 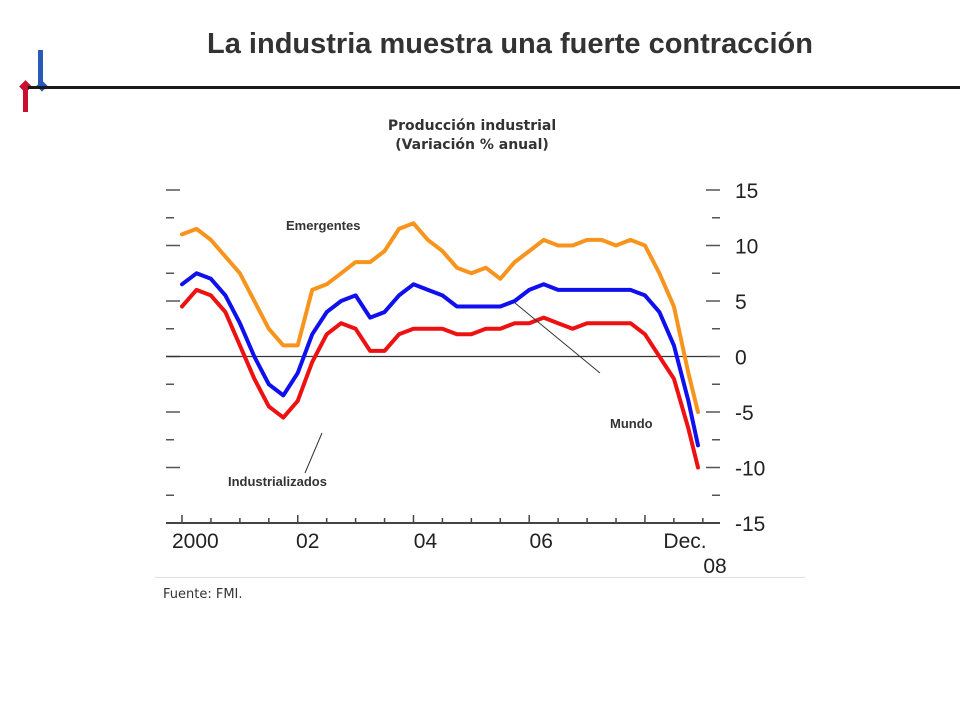 I want to click on chart-subtitle: (Variación % anual), so click(x=472, y=145).